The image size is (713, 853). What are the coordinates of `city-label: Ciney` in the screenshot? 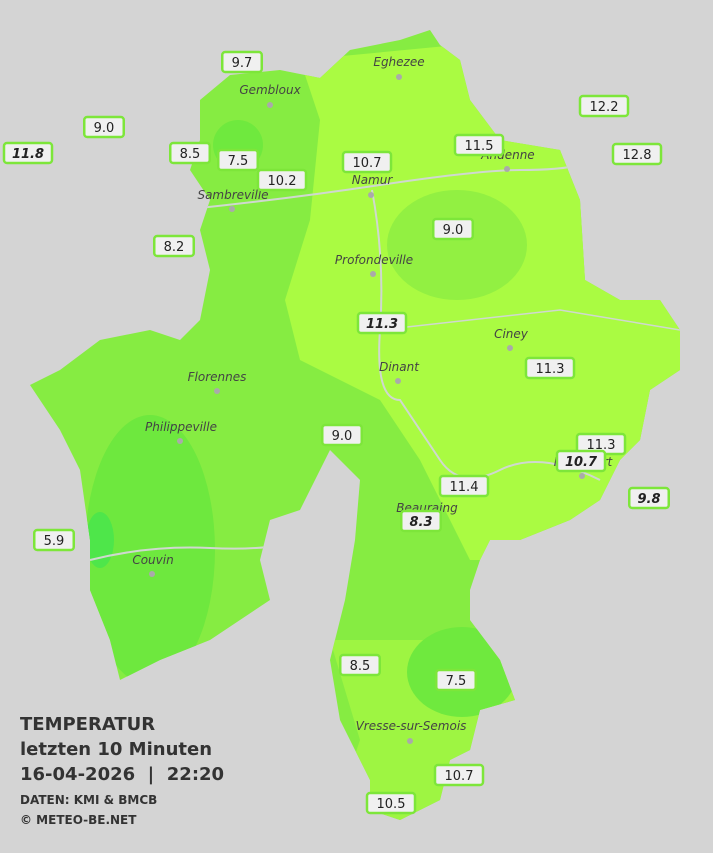 It's located at (511, 334).